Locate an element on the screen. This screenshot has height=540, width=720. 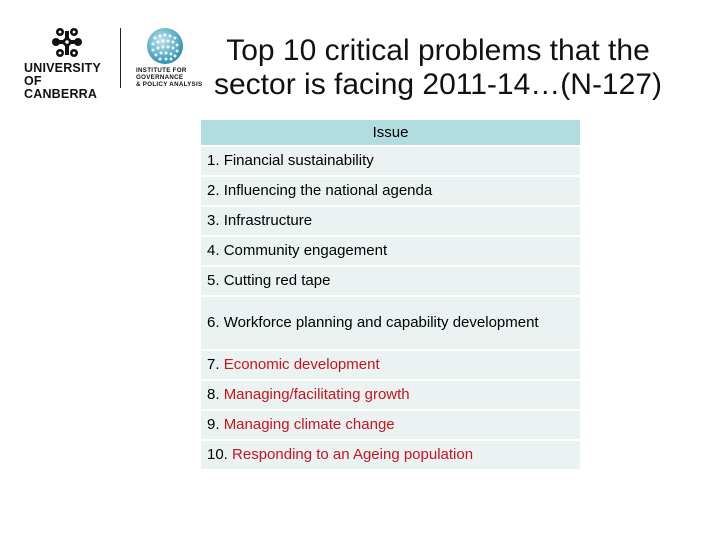
table-row: 2. Influencing the national agenda is located at coordinates (390, 191).